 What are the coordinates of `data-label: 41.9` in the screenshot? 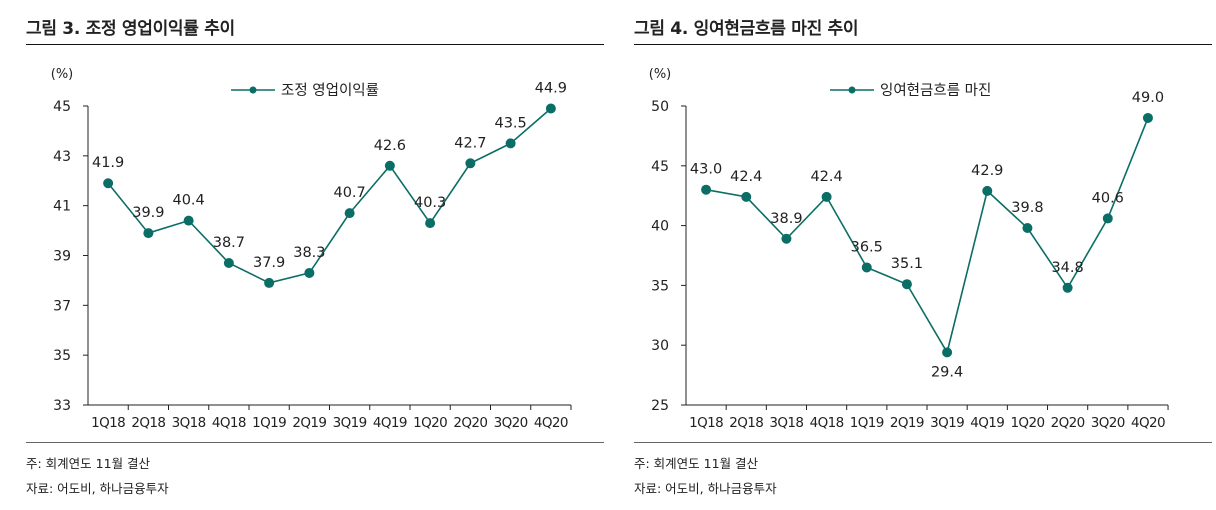 It's located at (108, 163).